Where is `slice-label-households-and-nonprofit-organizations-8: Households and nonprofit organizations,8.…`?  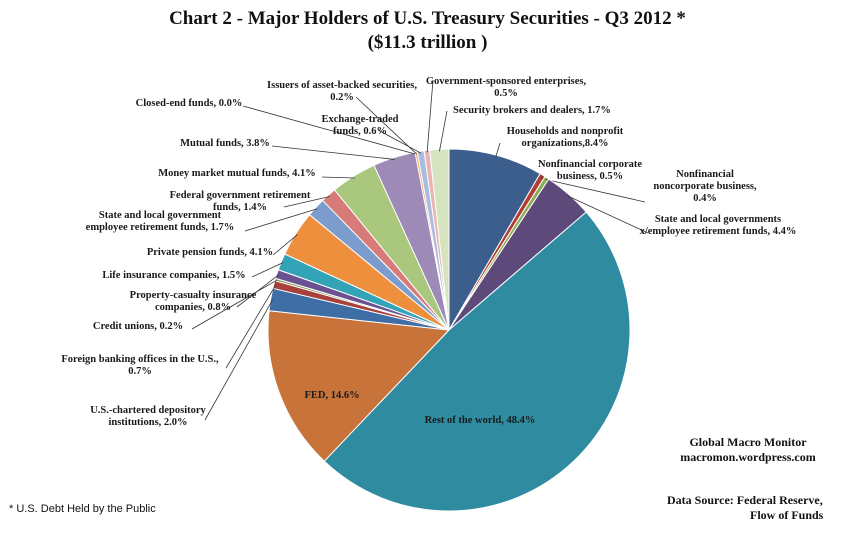 slice-label-households-and-nonprofit-organizations-8: Households and nonprofit organizations,8.… is located at coordinates (565, 137).